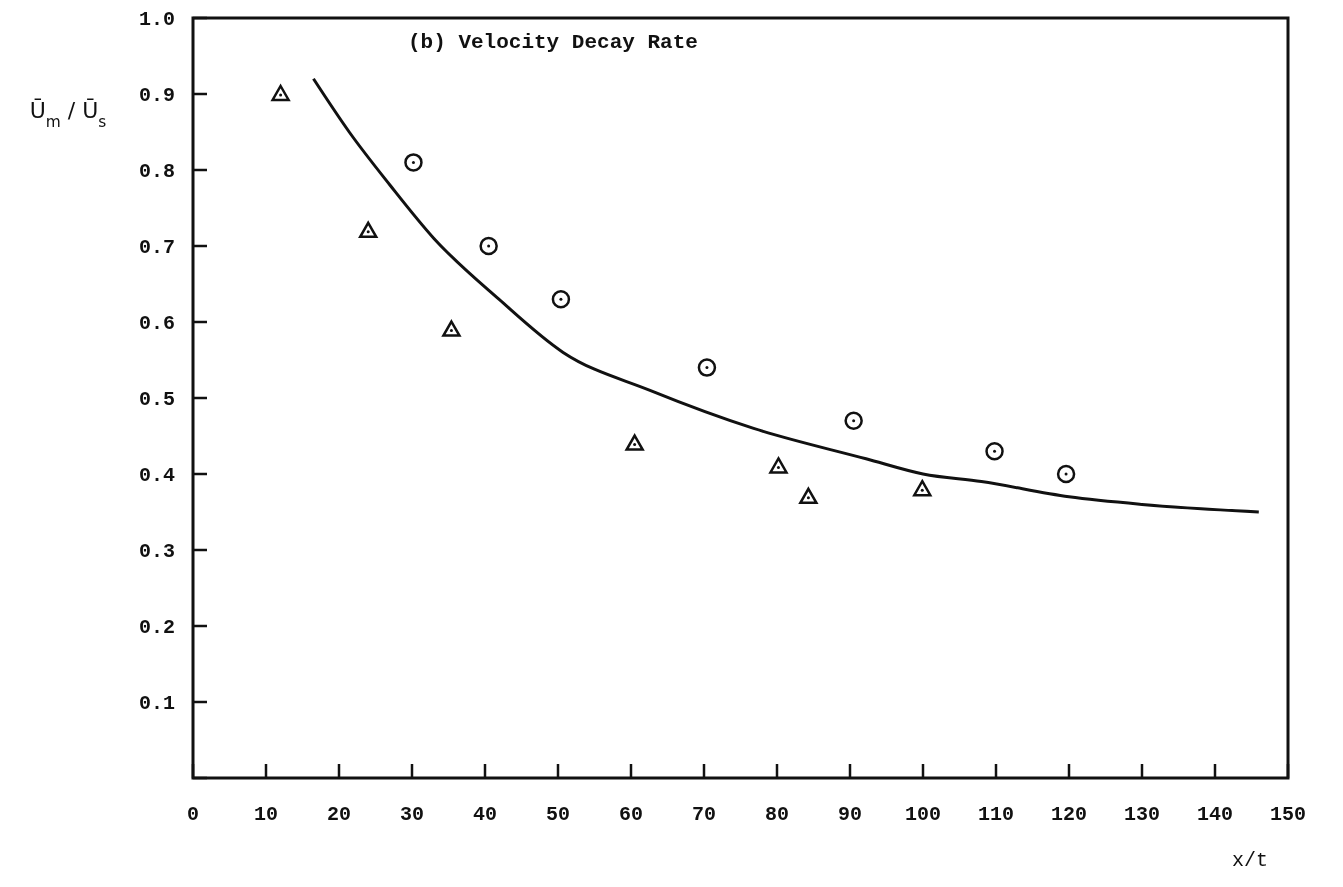 The height and width of the screenshot is (887, 1343). Describe the element at coordinates (156, 247) in the screenshot. I see `y-tick-label: 0.7` at that location.